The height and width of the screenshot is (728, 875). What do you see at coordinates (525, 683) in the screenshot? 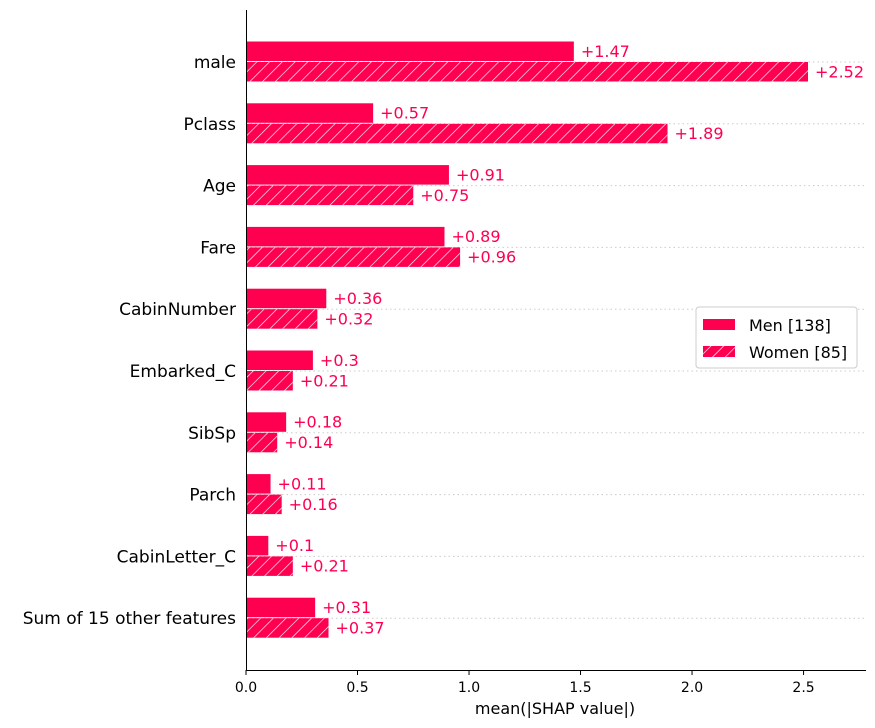
I see `x-ticks: 0.0 0.5 1.0 1.5 2.0 2.5` at bounding box center [525, 683].